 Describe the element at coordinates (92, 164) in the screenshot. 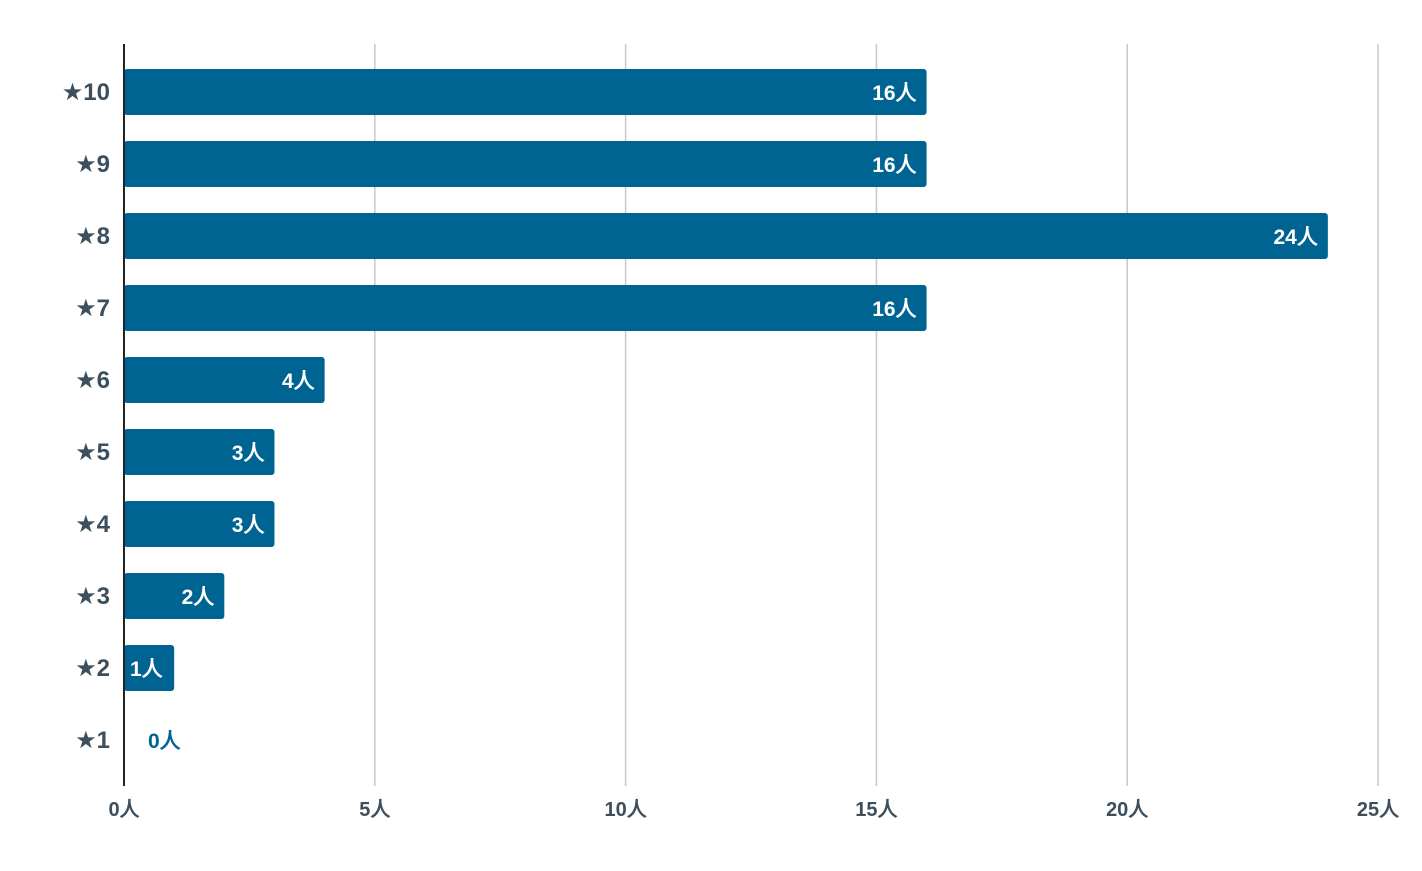

I see `category-label: ★9` at that location.